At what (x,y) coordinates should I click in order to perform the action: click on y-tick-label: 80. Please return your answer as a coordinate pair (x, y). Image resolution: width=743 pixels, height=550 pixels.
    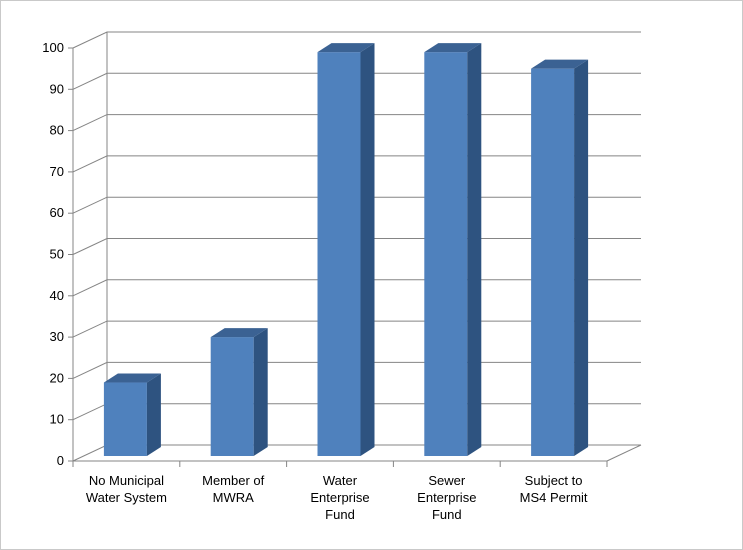
    Looking at the image, I should click on (57, 130).